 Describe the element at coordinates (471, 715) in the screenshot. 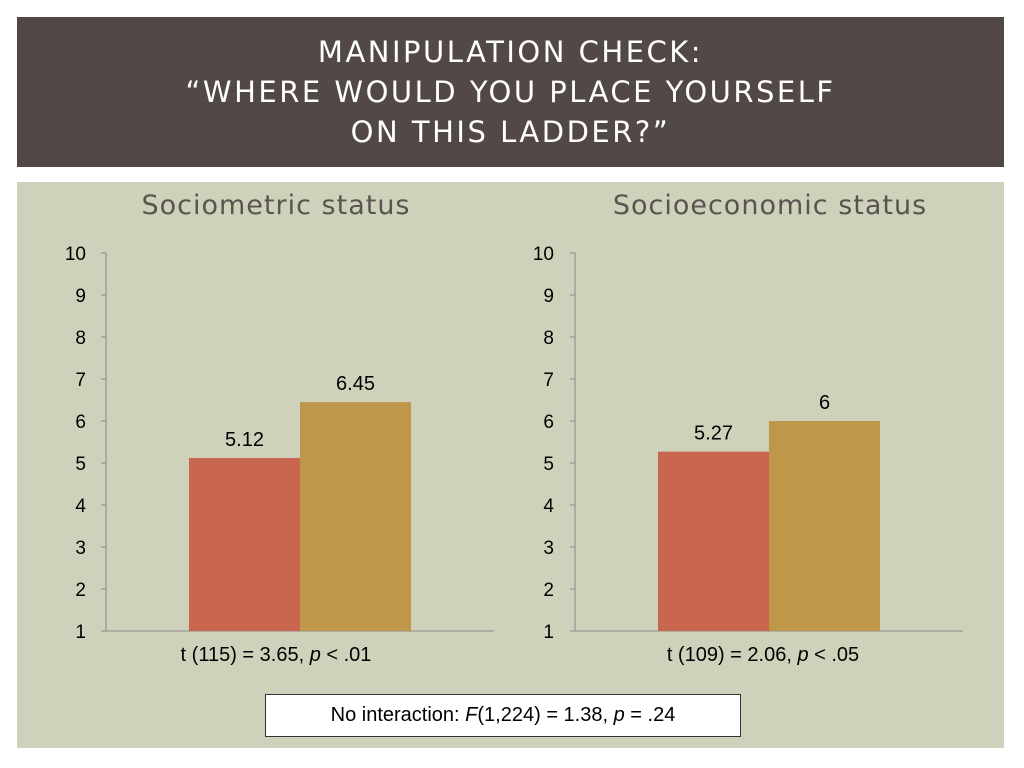

I see `interaction-f-symbol: F` at that location.